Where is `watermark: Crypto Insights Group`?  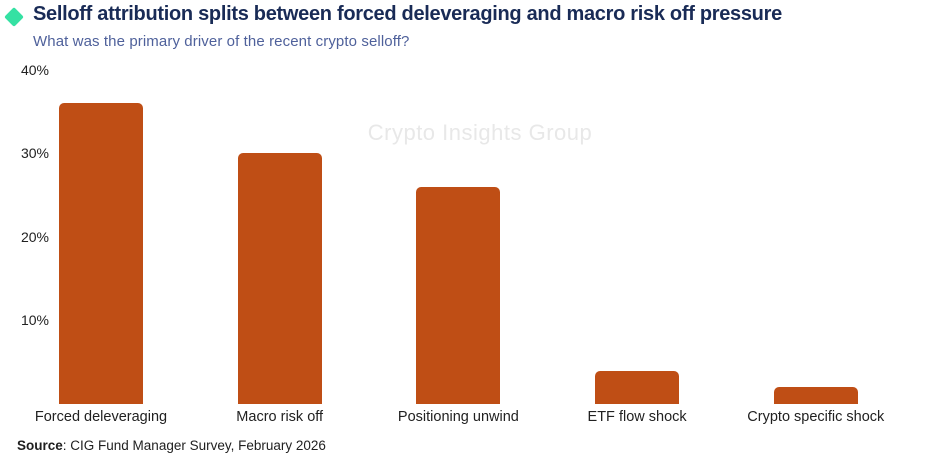
watermark: Crypto Insights Group is located at coordinates (480, 132).